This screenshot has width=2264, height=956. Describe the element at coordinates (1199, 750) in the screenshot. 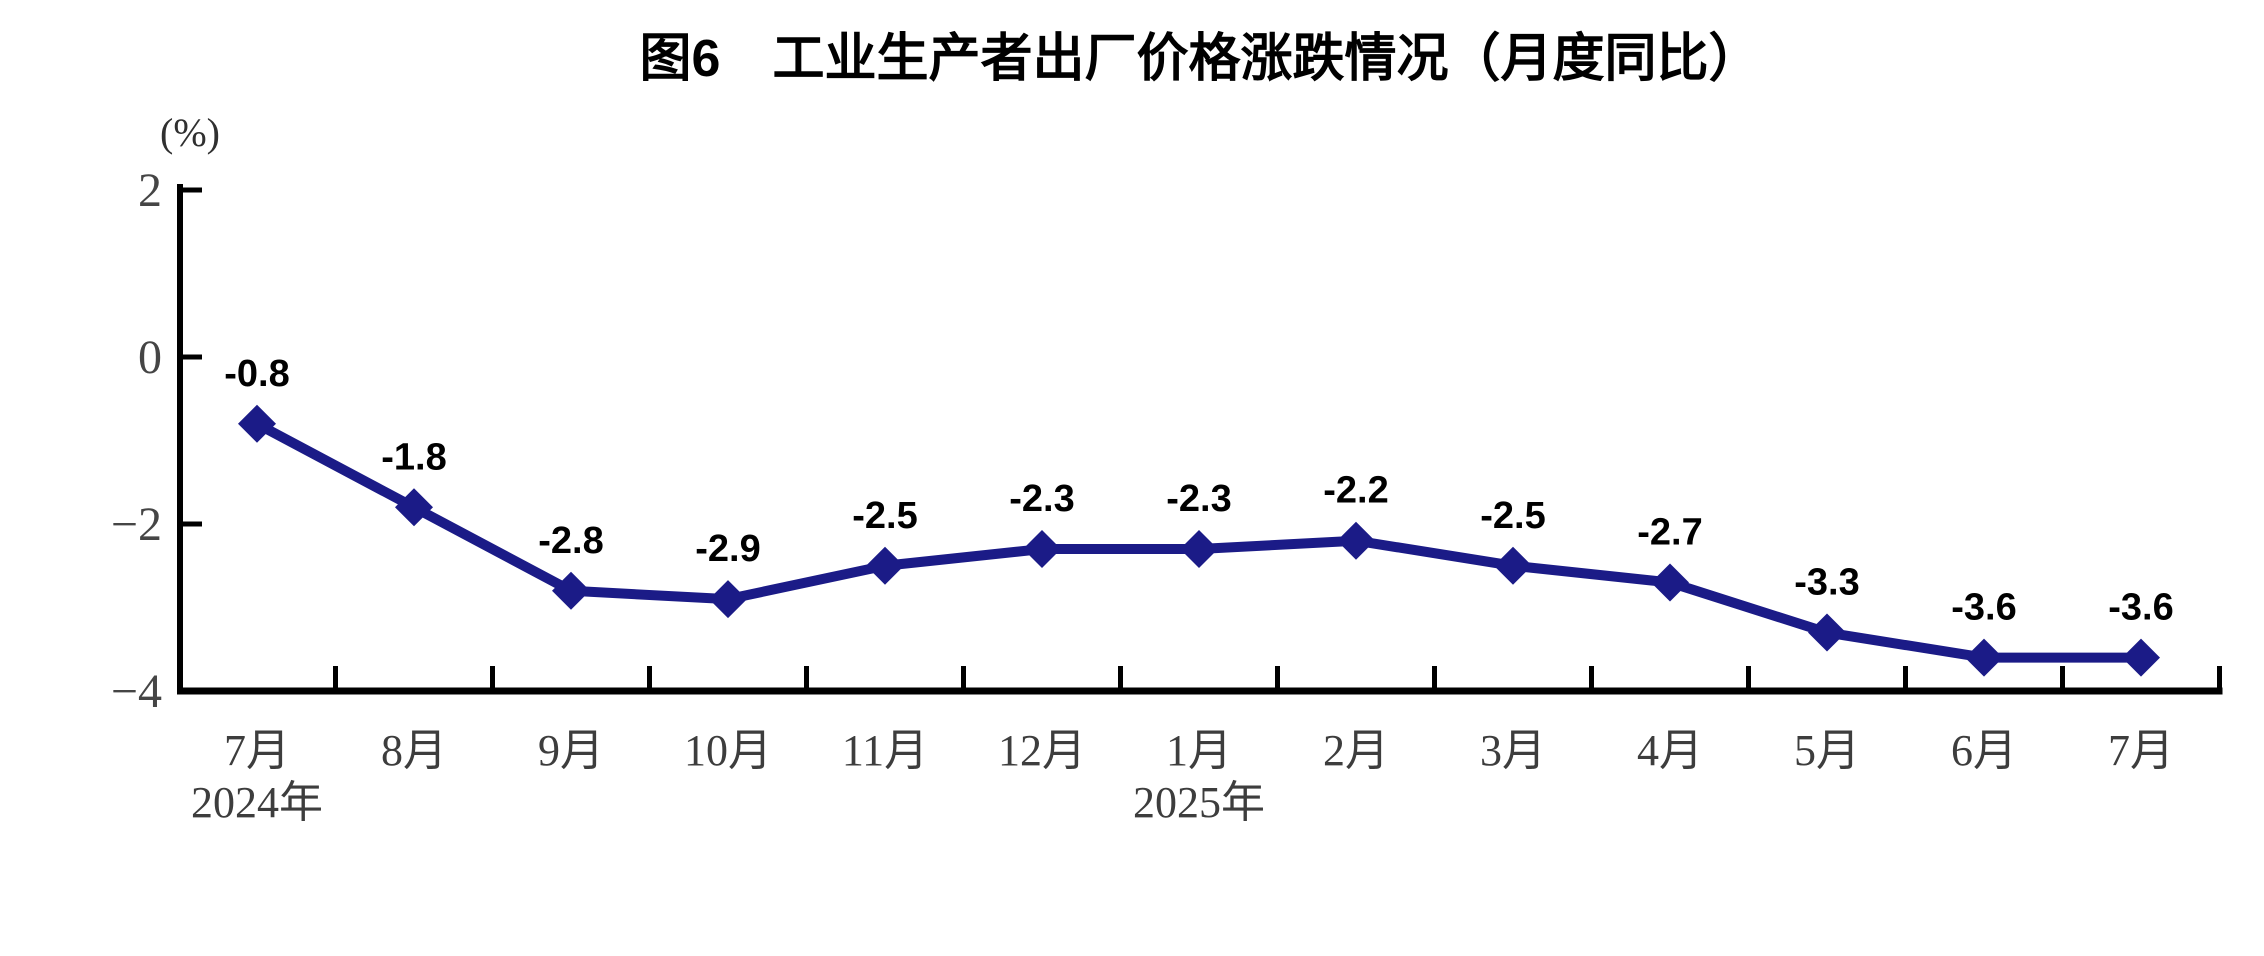

I see `x-axis-month-label: 1月` at that location.